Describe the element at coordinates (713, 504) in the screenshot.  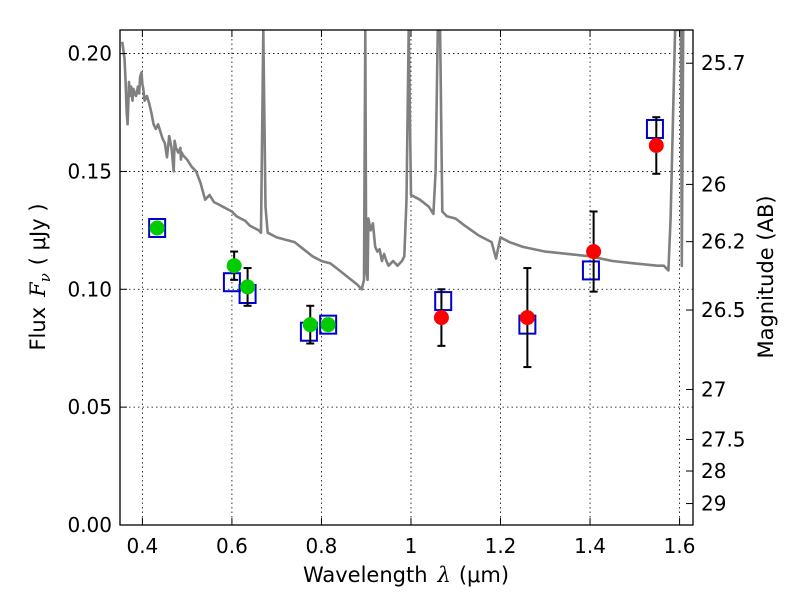
I see `right-tick-label: 29` at that location.